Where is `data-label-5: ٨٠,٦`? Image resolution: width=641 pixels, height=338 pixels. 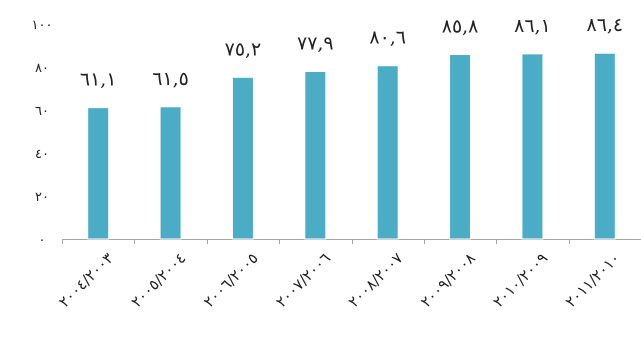 data-label-5: ٨٠,٦ is located at coordinates (387, 38).